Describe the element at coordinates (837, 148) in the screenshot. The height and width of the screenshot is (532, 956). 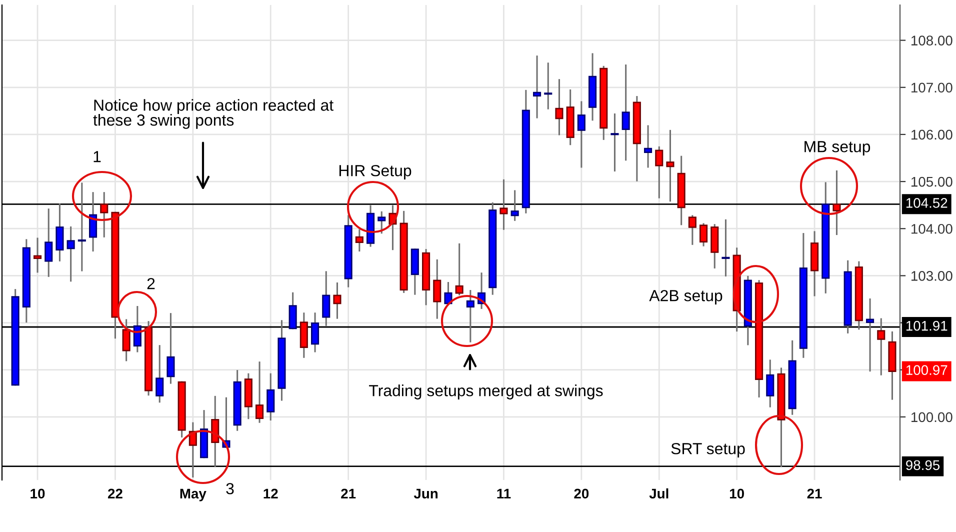
I see `annotation: MB setup` at that location.